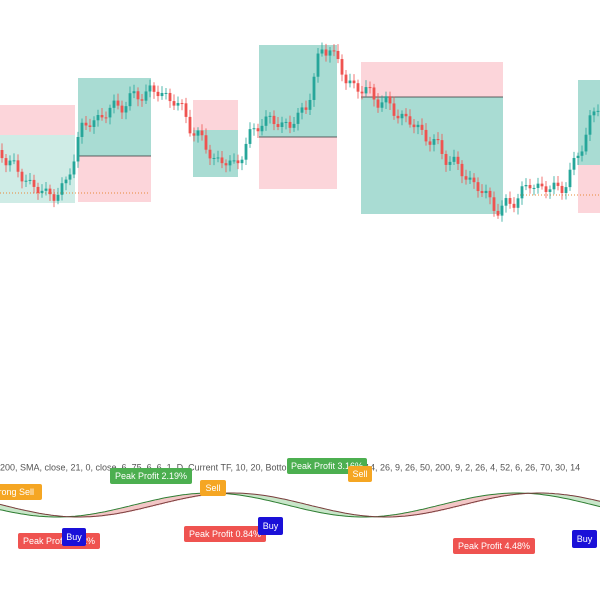  I want to click on signal-tag: Peak Profit 2.19%, so click(151, 476).